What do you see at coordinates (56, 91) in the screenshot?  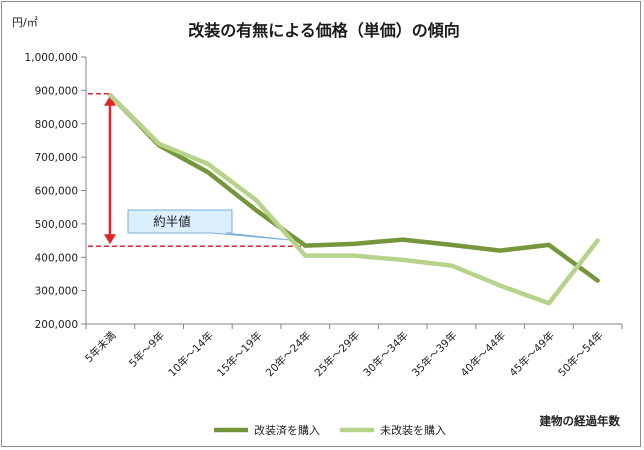 I see `y-tick-label: 900,000` at bounding box center [56, 91].